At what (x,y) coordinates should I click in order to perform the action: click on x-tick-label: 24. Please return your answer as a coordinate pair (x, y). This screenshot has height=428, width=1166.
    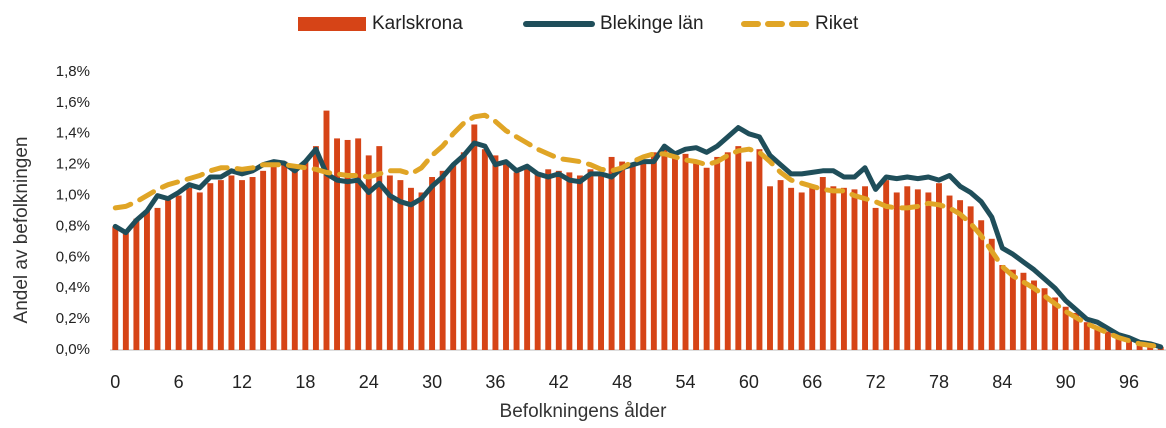
    Looking at the image, I should click on (369, 382).